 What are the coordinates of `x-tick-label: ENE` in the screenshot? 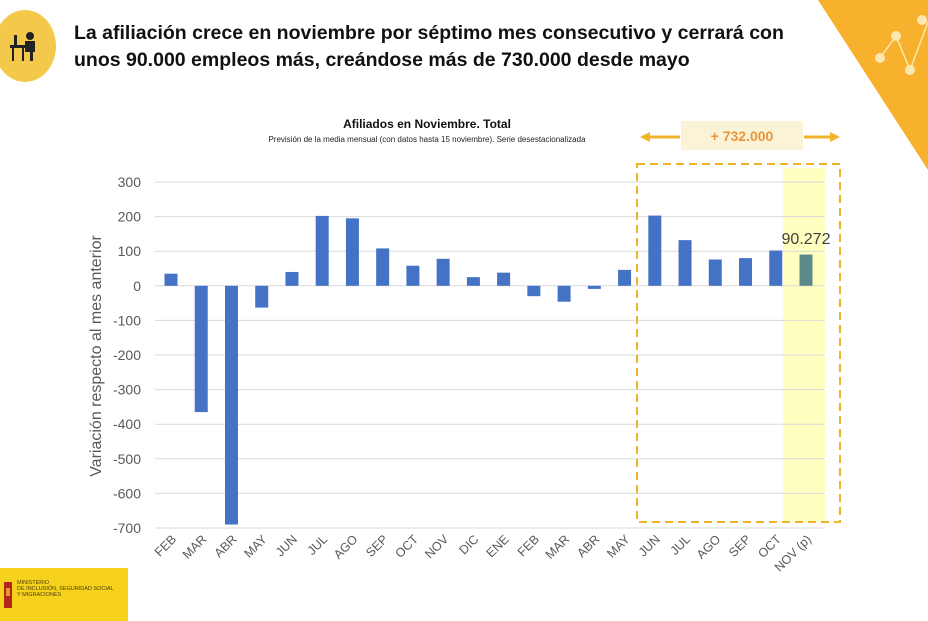 It's located at (498, 546).